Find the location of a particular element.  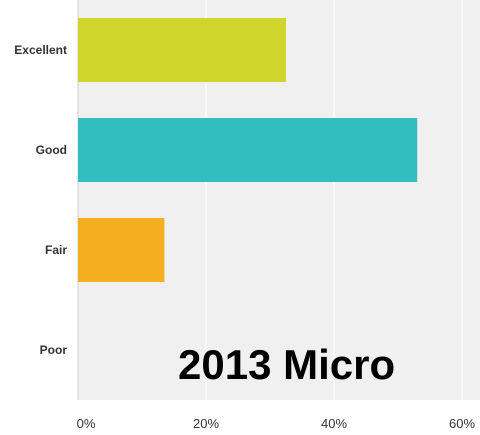

category-label-poor: Poor is located at coordinates (54, 350).